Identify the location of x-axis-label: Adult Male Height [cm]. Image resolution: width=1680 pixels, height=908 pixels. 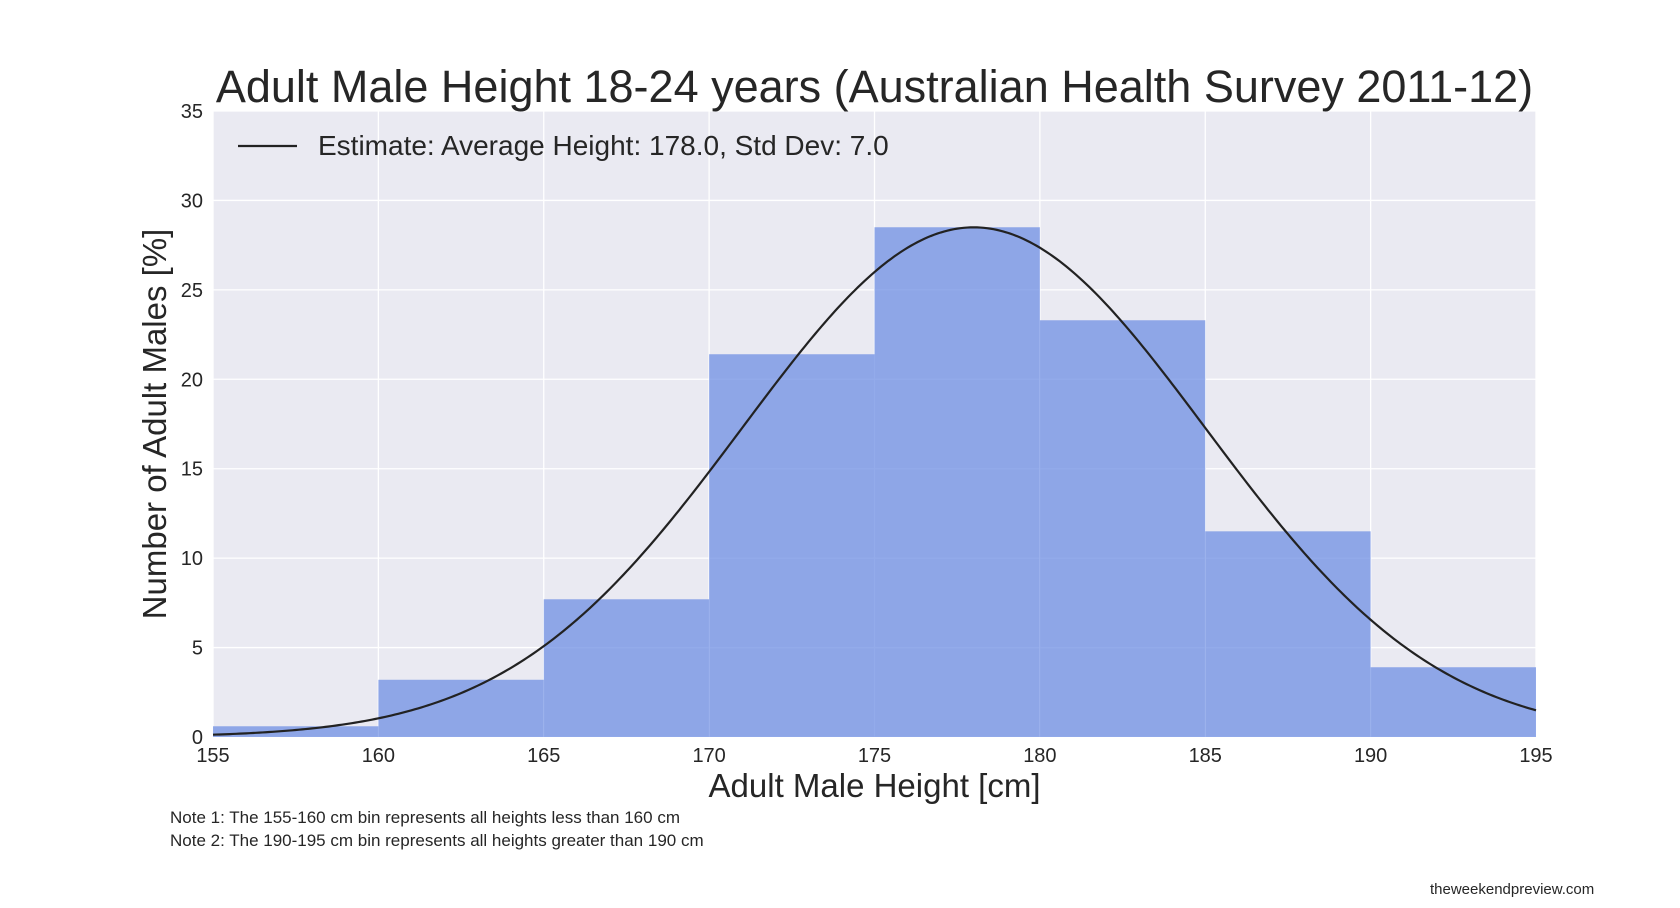
(875, 785).